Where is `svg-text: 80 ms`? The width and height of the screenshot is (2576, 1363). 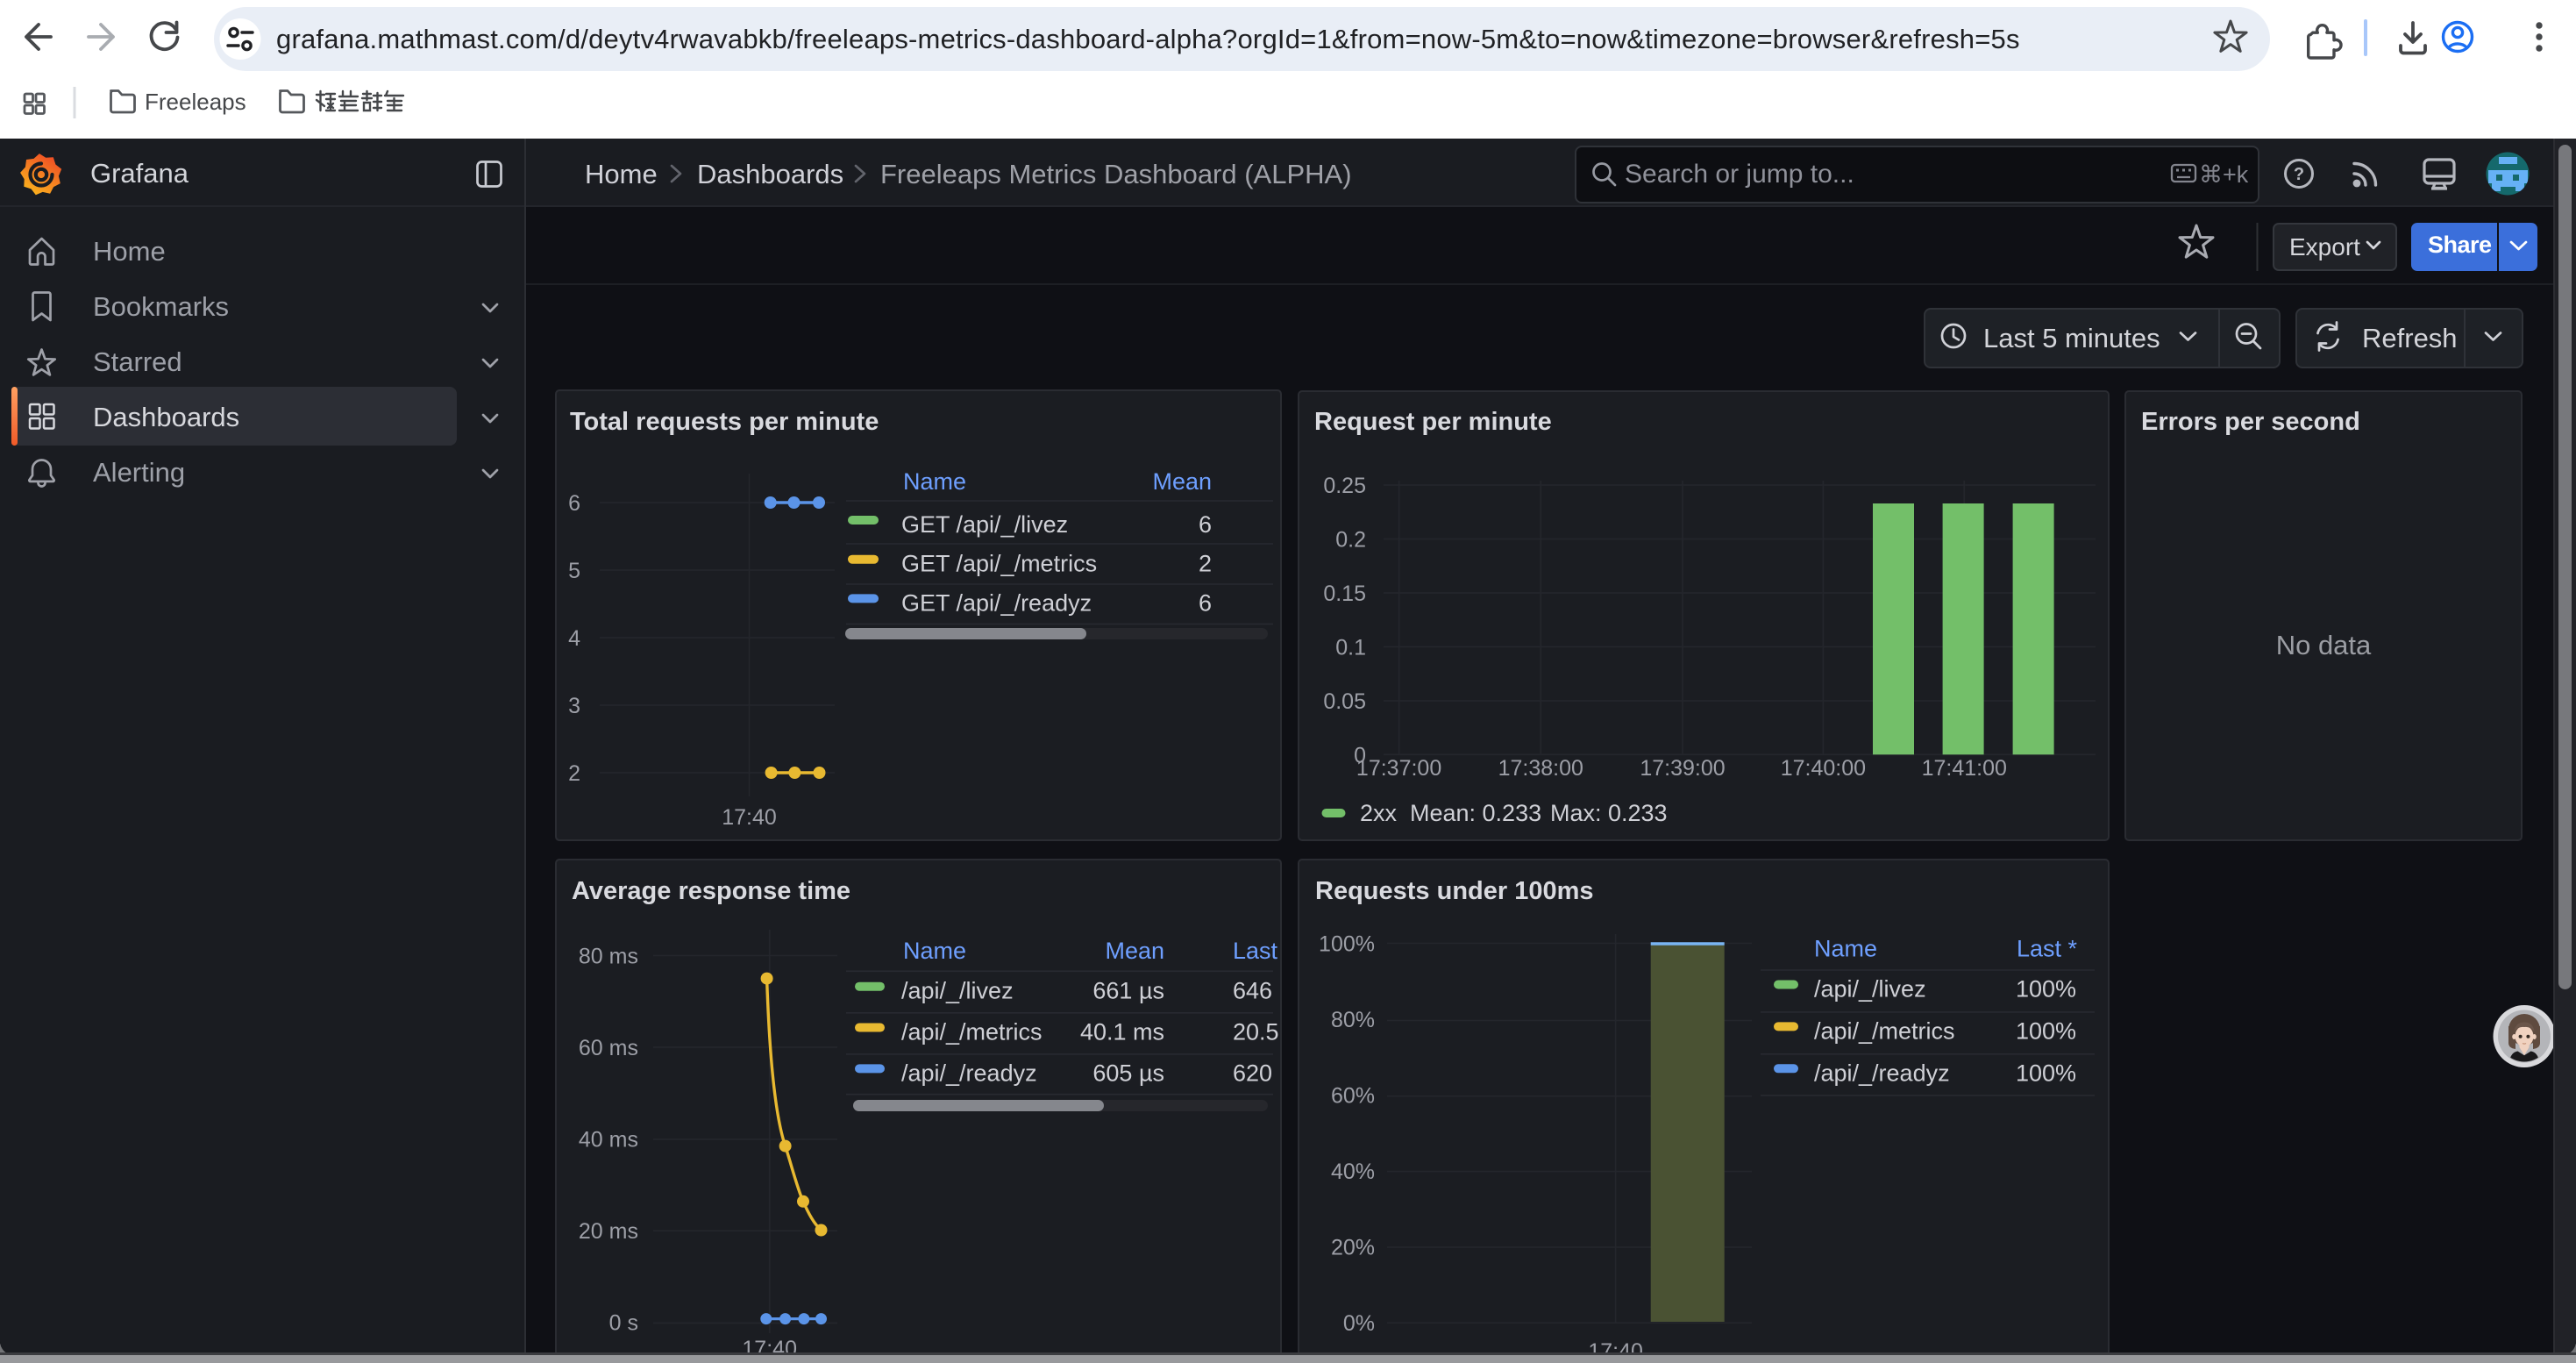
svg-text: 80 ms is located at coordinates (608, 957).